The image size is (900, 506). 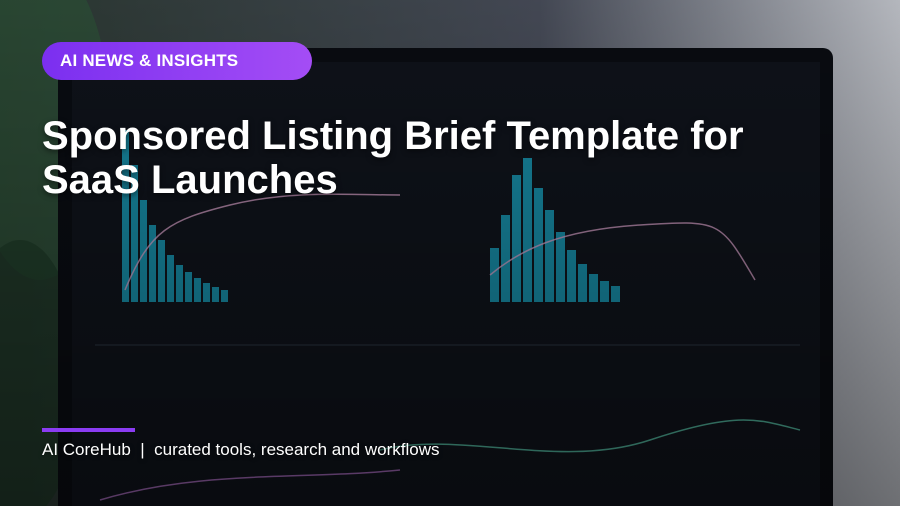 What do you see at coordinates (177, 61) in the screenshot?
I see `category-badge: AI NEWS & INSIGHTS` at bounding box center [177, 61].